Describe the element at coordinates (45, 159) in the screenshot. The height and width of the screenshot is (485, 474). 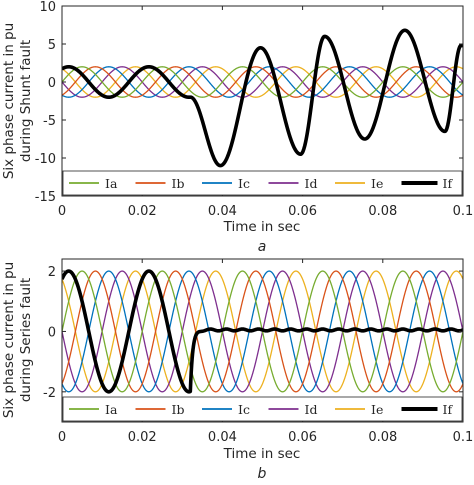
I see `y-tick-label: -10` at that location.